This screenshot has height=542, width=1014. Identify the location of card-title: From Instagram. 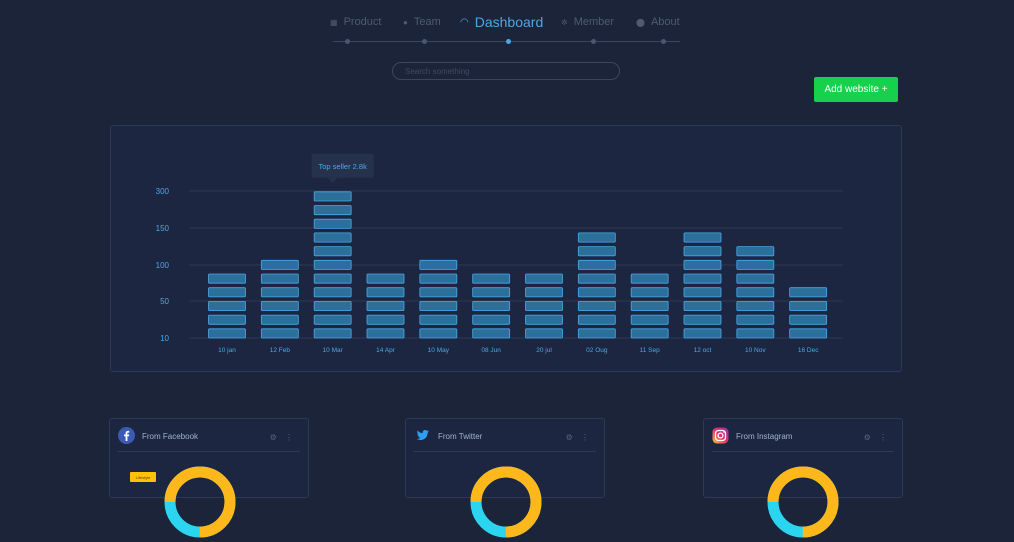
(764, 436).